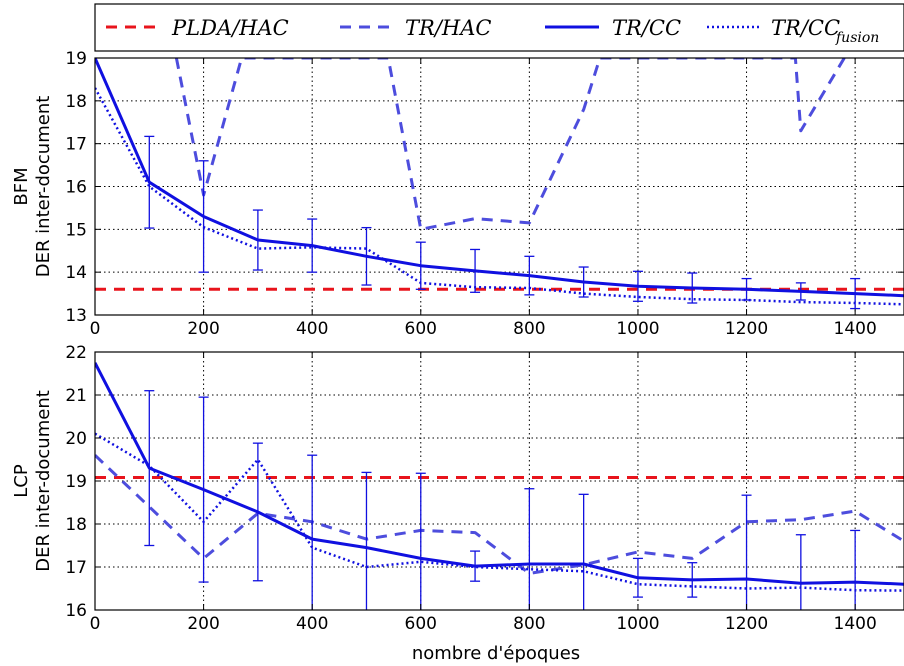  Describe the element at coordinates (857, 38) in the screenshot. I see `legend-sub-tr-cc-fusion: fusion` at that location.